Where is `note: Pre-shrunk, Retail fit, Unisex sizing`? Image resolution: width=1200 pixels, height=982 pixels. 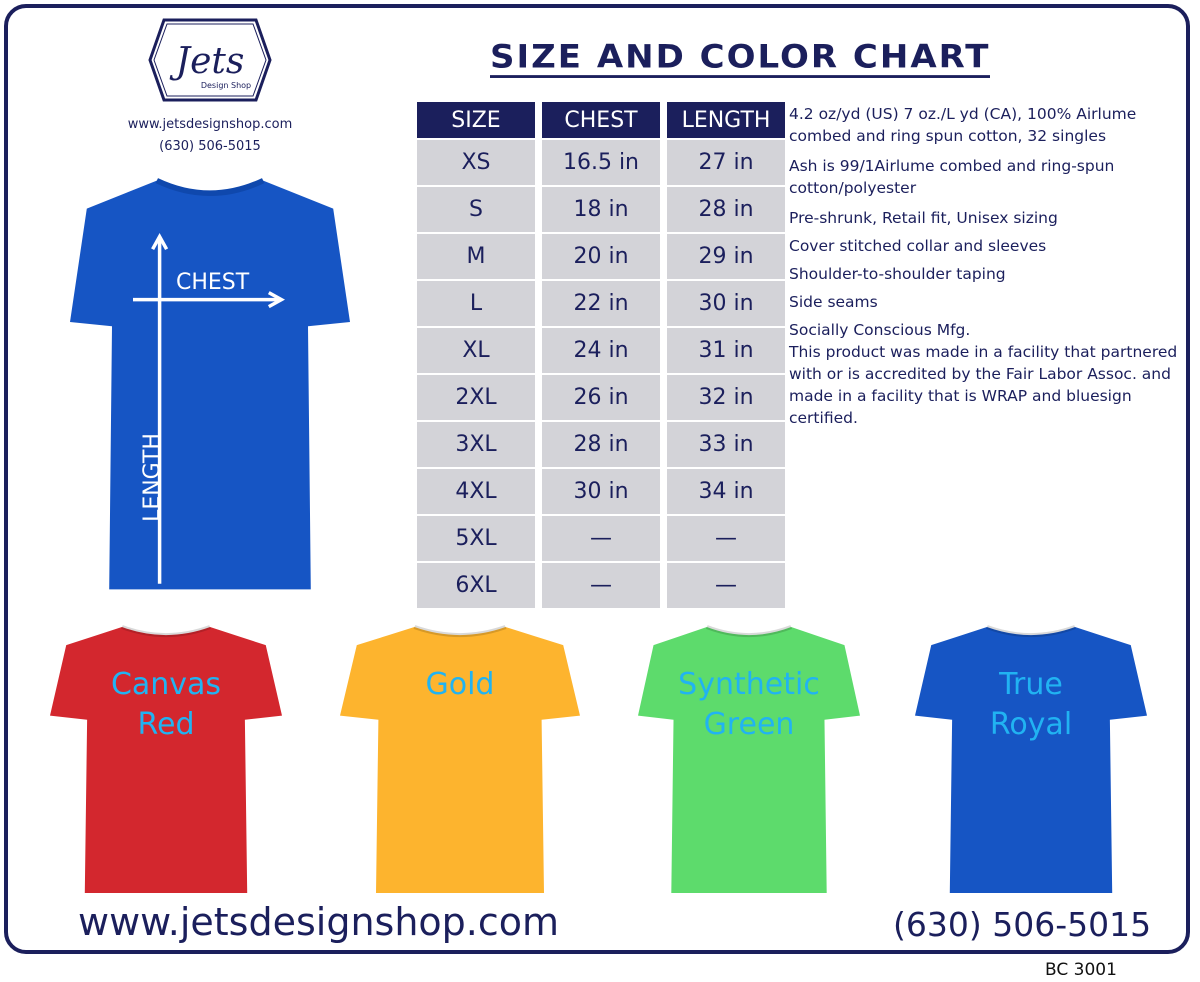 note: Pre-shrunk, Retail fit, Unisex sizing is located at coordinates (923, 218).